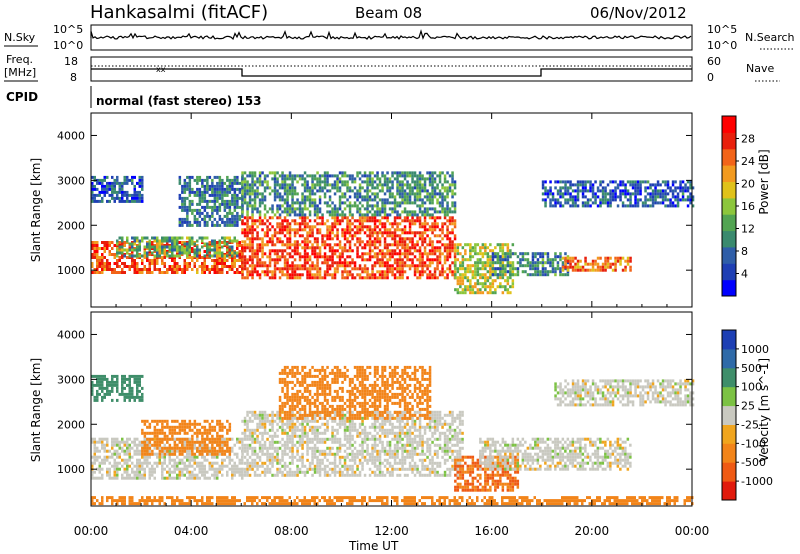 This screenshot has width=800, height=554. I want to click on nsearch-scale-top: 10^5, so click(722, 29).